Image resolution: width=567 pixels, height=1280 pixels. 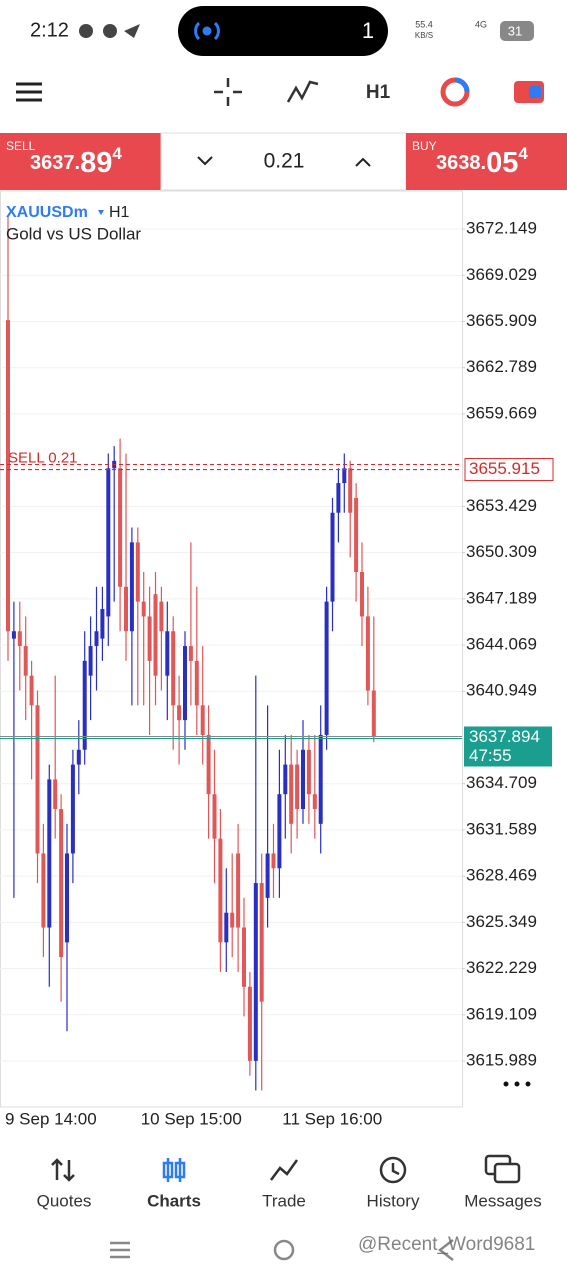 I want to click on buy-button, so click(x=486, y=161).